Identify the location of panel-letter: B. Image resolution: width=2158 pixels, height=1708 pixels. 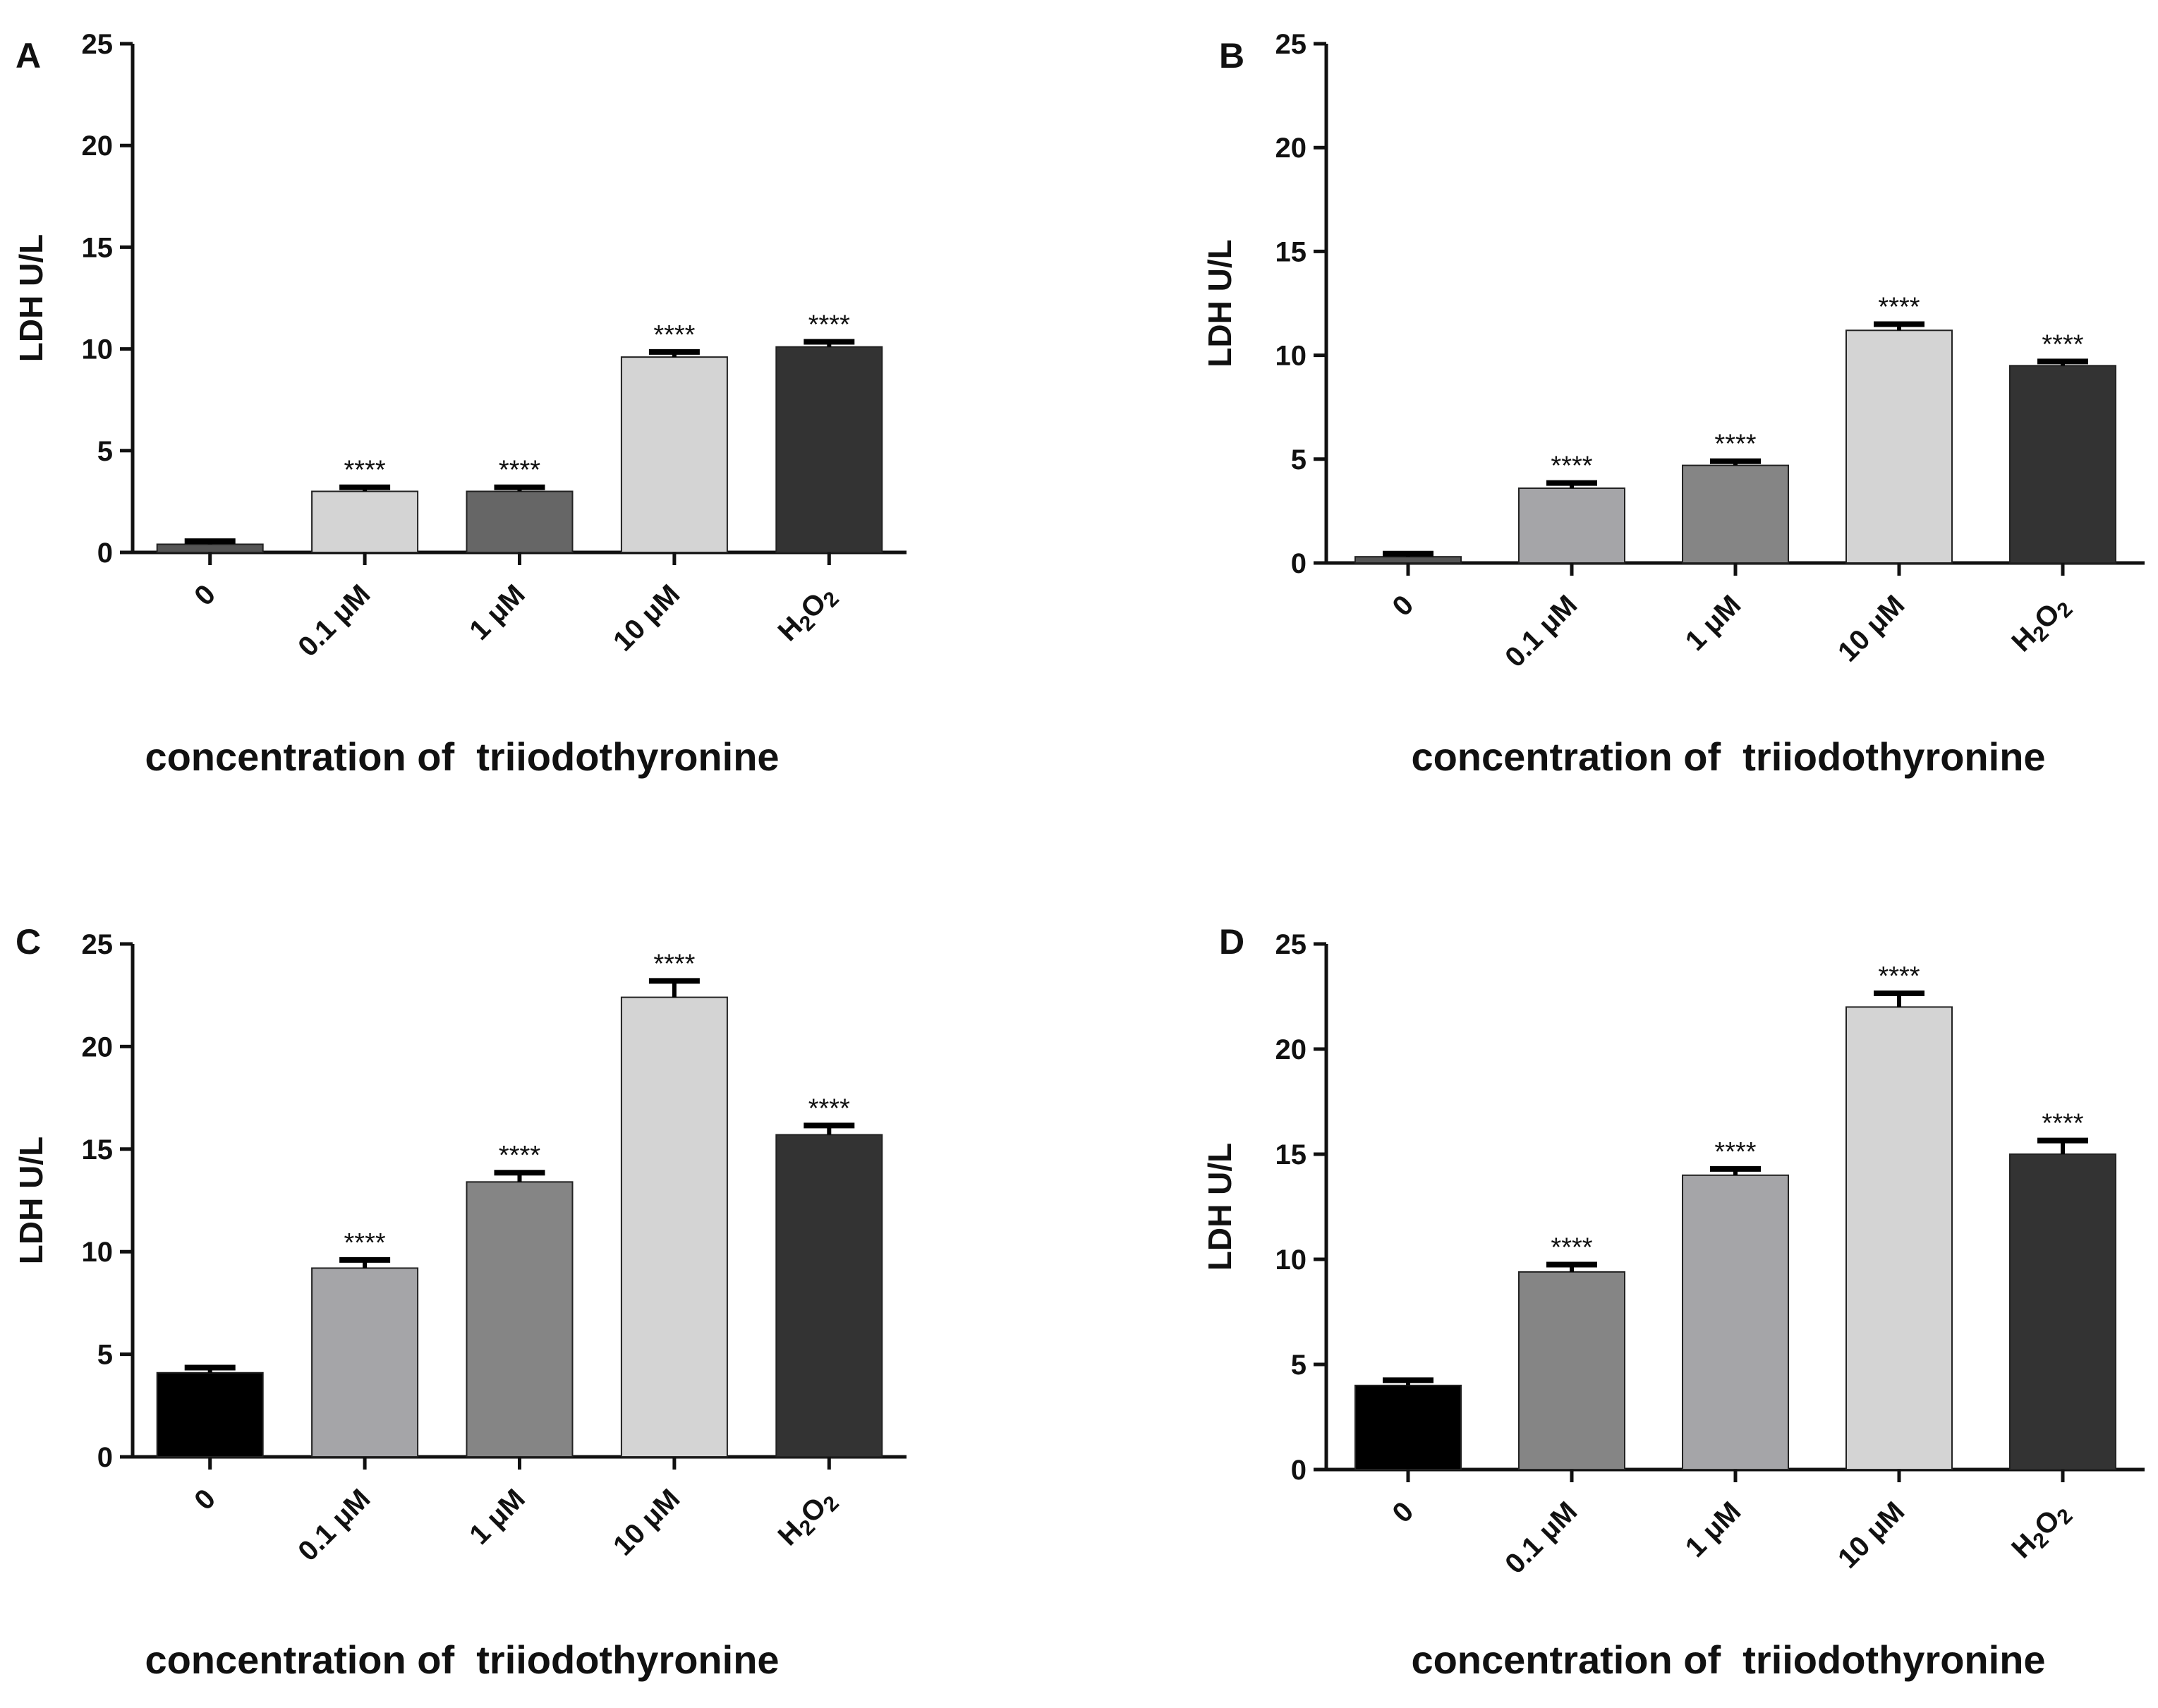
(1231, 56).